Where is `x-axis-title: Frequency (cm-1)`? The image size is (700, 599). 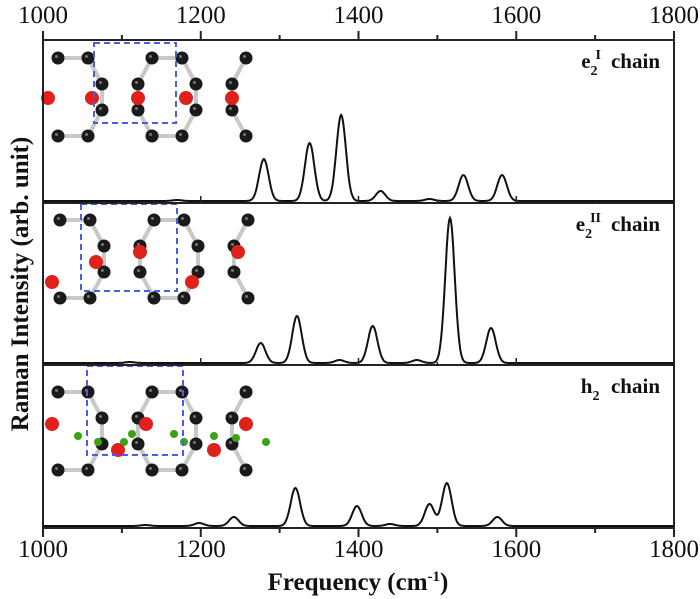
x-axis-title: Frequency (cm-1) is located at coordinates (358, 582).